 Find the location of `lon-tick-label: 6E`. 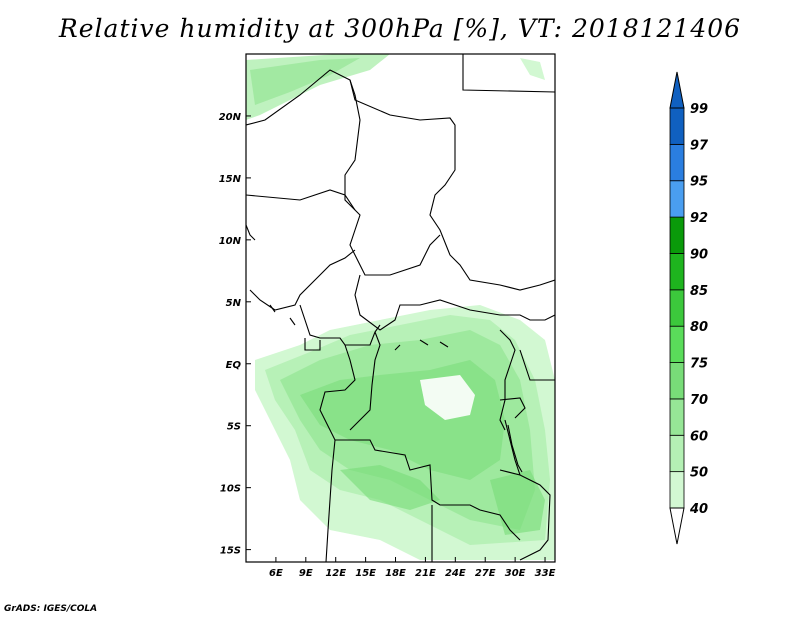

lon-tick-label: 6E is located at coordinates (276, 573).